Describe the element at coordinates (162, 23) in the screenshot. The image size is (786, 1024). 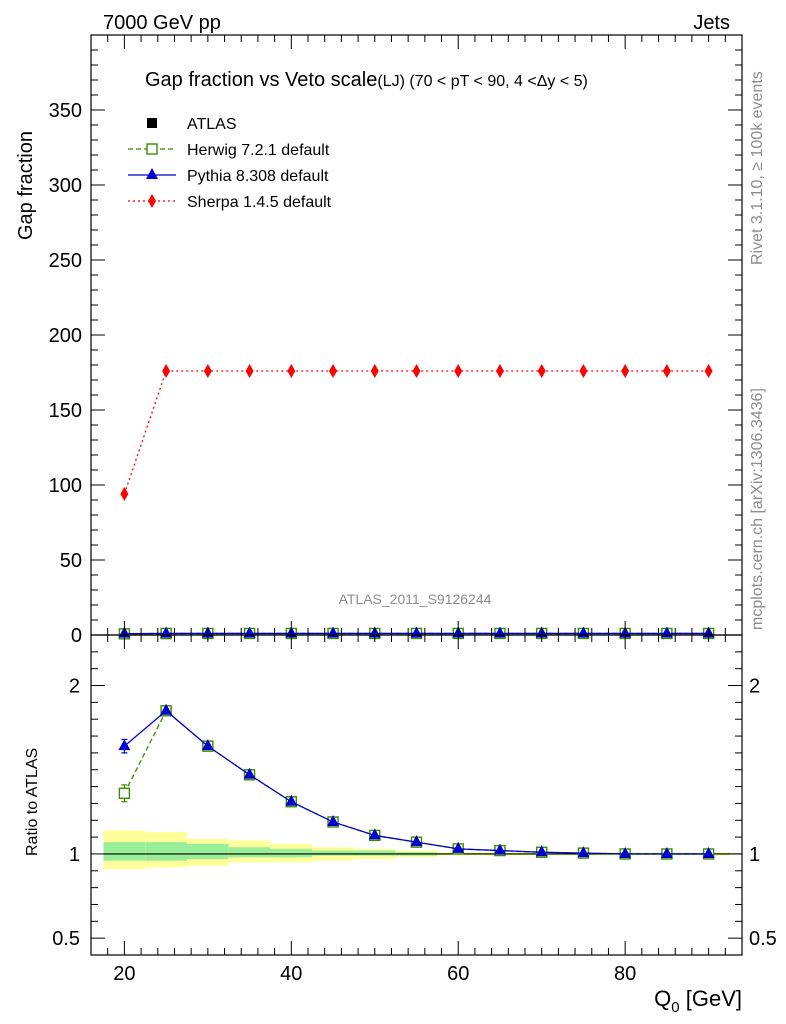
I see `header-left: 7000 GeV pp` at that location.